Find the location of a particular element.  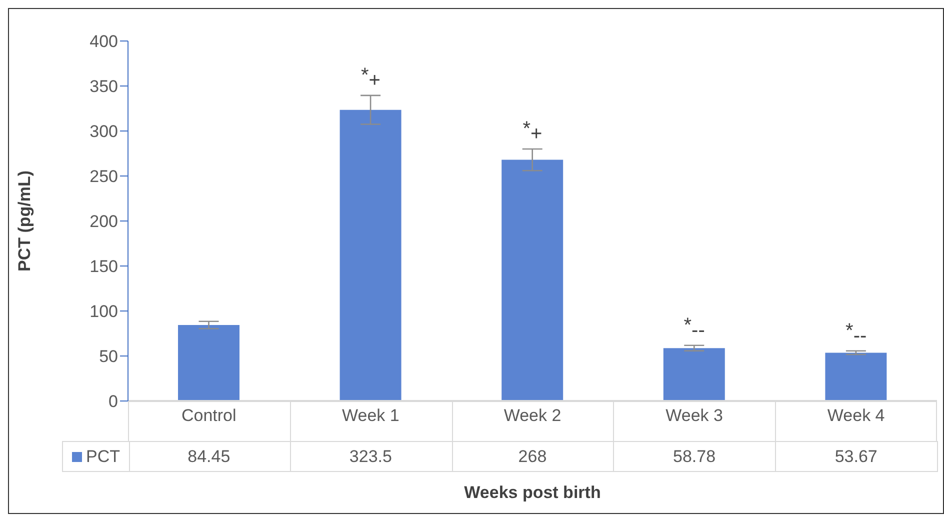

data-label: 323.5 is located at coordinates (371, 456).